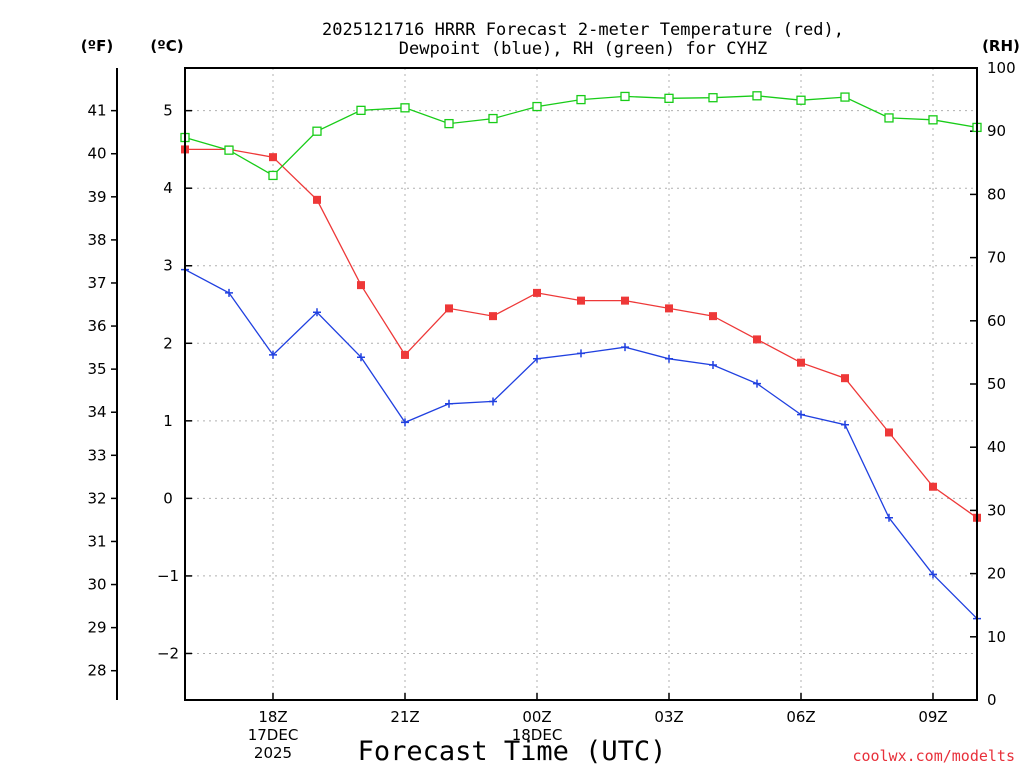 The height and width of the screenshot is (768, 1024). I want to click on x-axis-title: Forecast Time (UTC), so click(512, 751).